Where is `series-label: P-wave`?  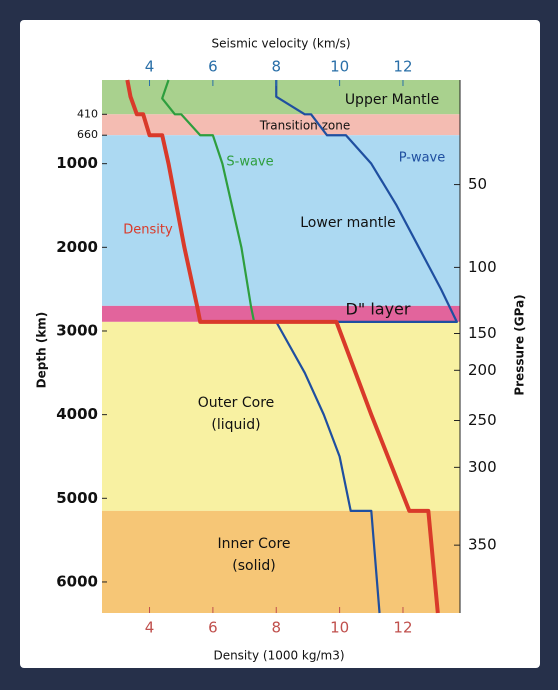
series-label: P-wave is located at coordinates (422, 158).